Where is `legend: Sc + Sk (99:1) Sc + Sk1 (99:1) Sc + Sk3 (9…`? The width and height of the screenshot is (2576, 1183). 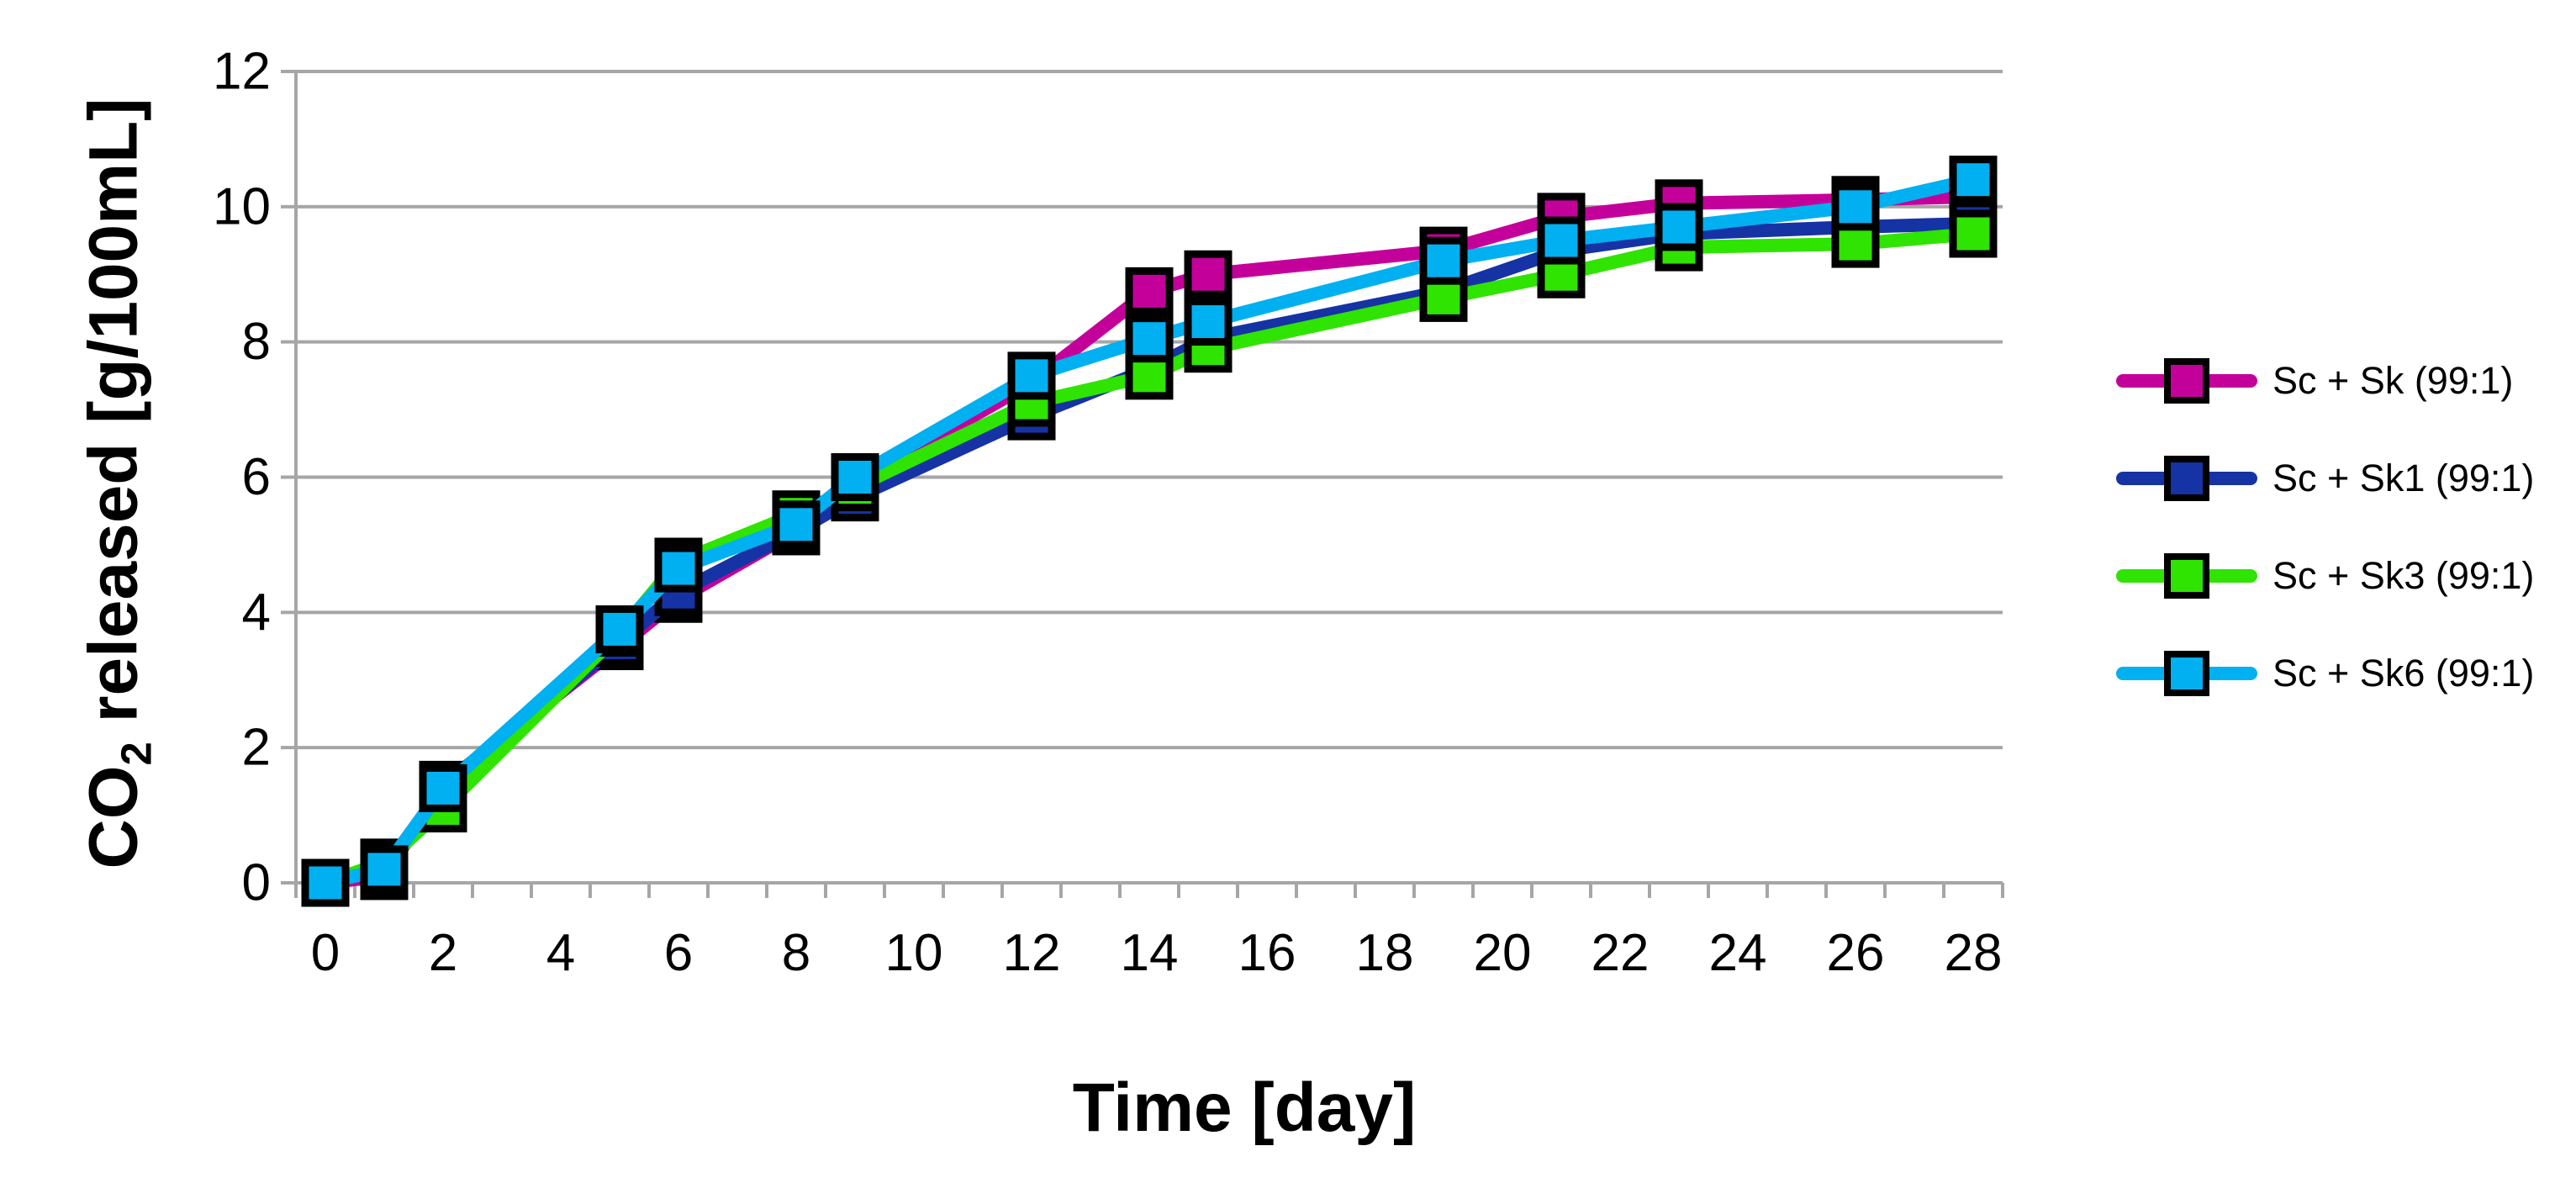 legend: Sc + Sk (99:1) Sc + Sk1 (99:1) Sc + Sk3 (9… is located at coordinates (2341, 527).